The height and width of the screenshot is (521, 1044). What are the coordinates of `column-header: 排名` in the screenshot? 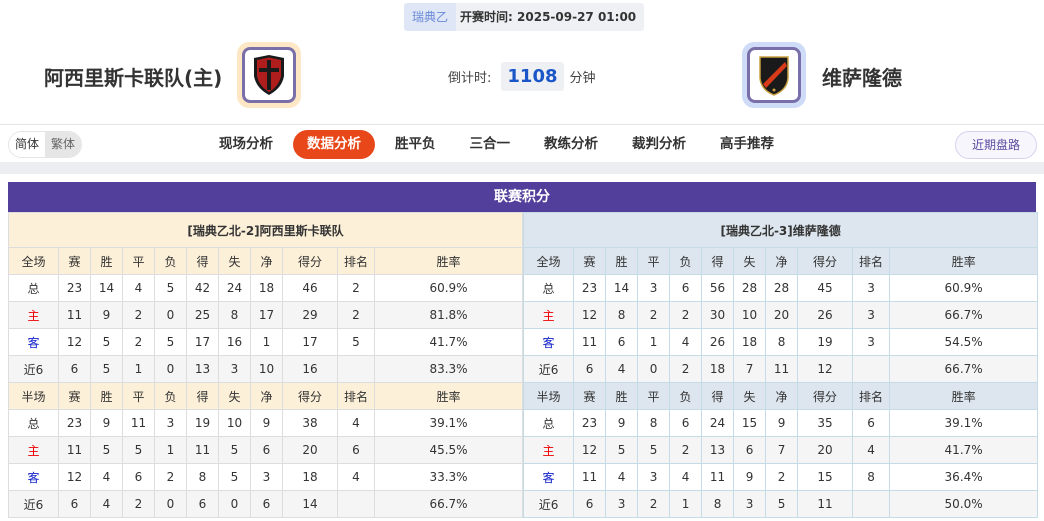 It's located at (871, 261).